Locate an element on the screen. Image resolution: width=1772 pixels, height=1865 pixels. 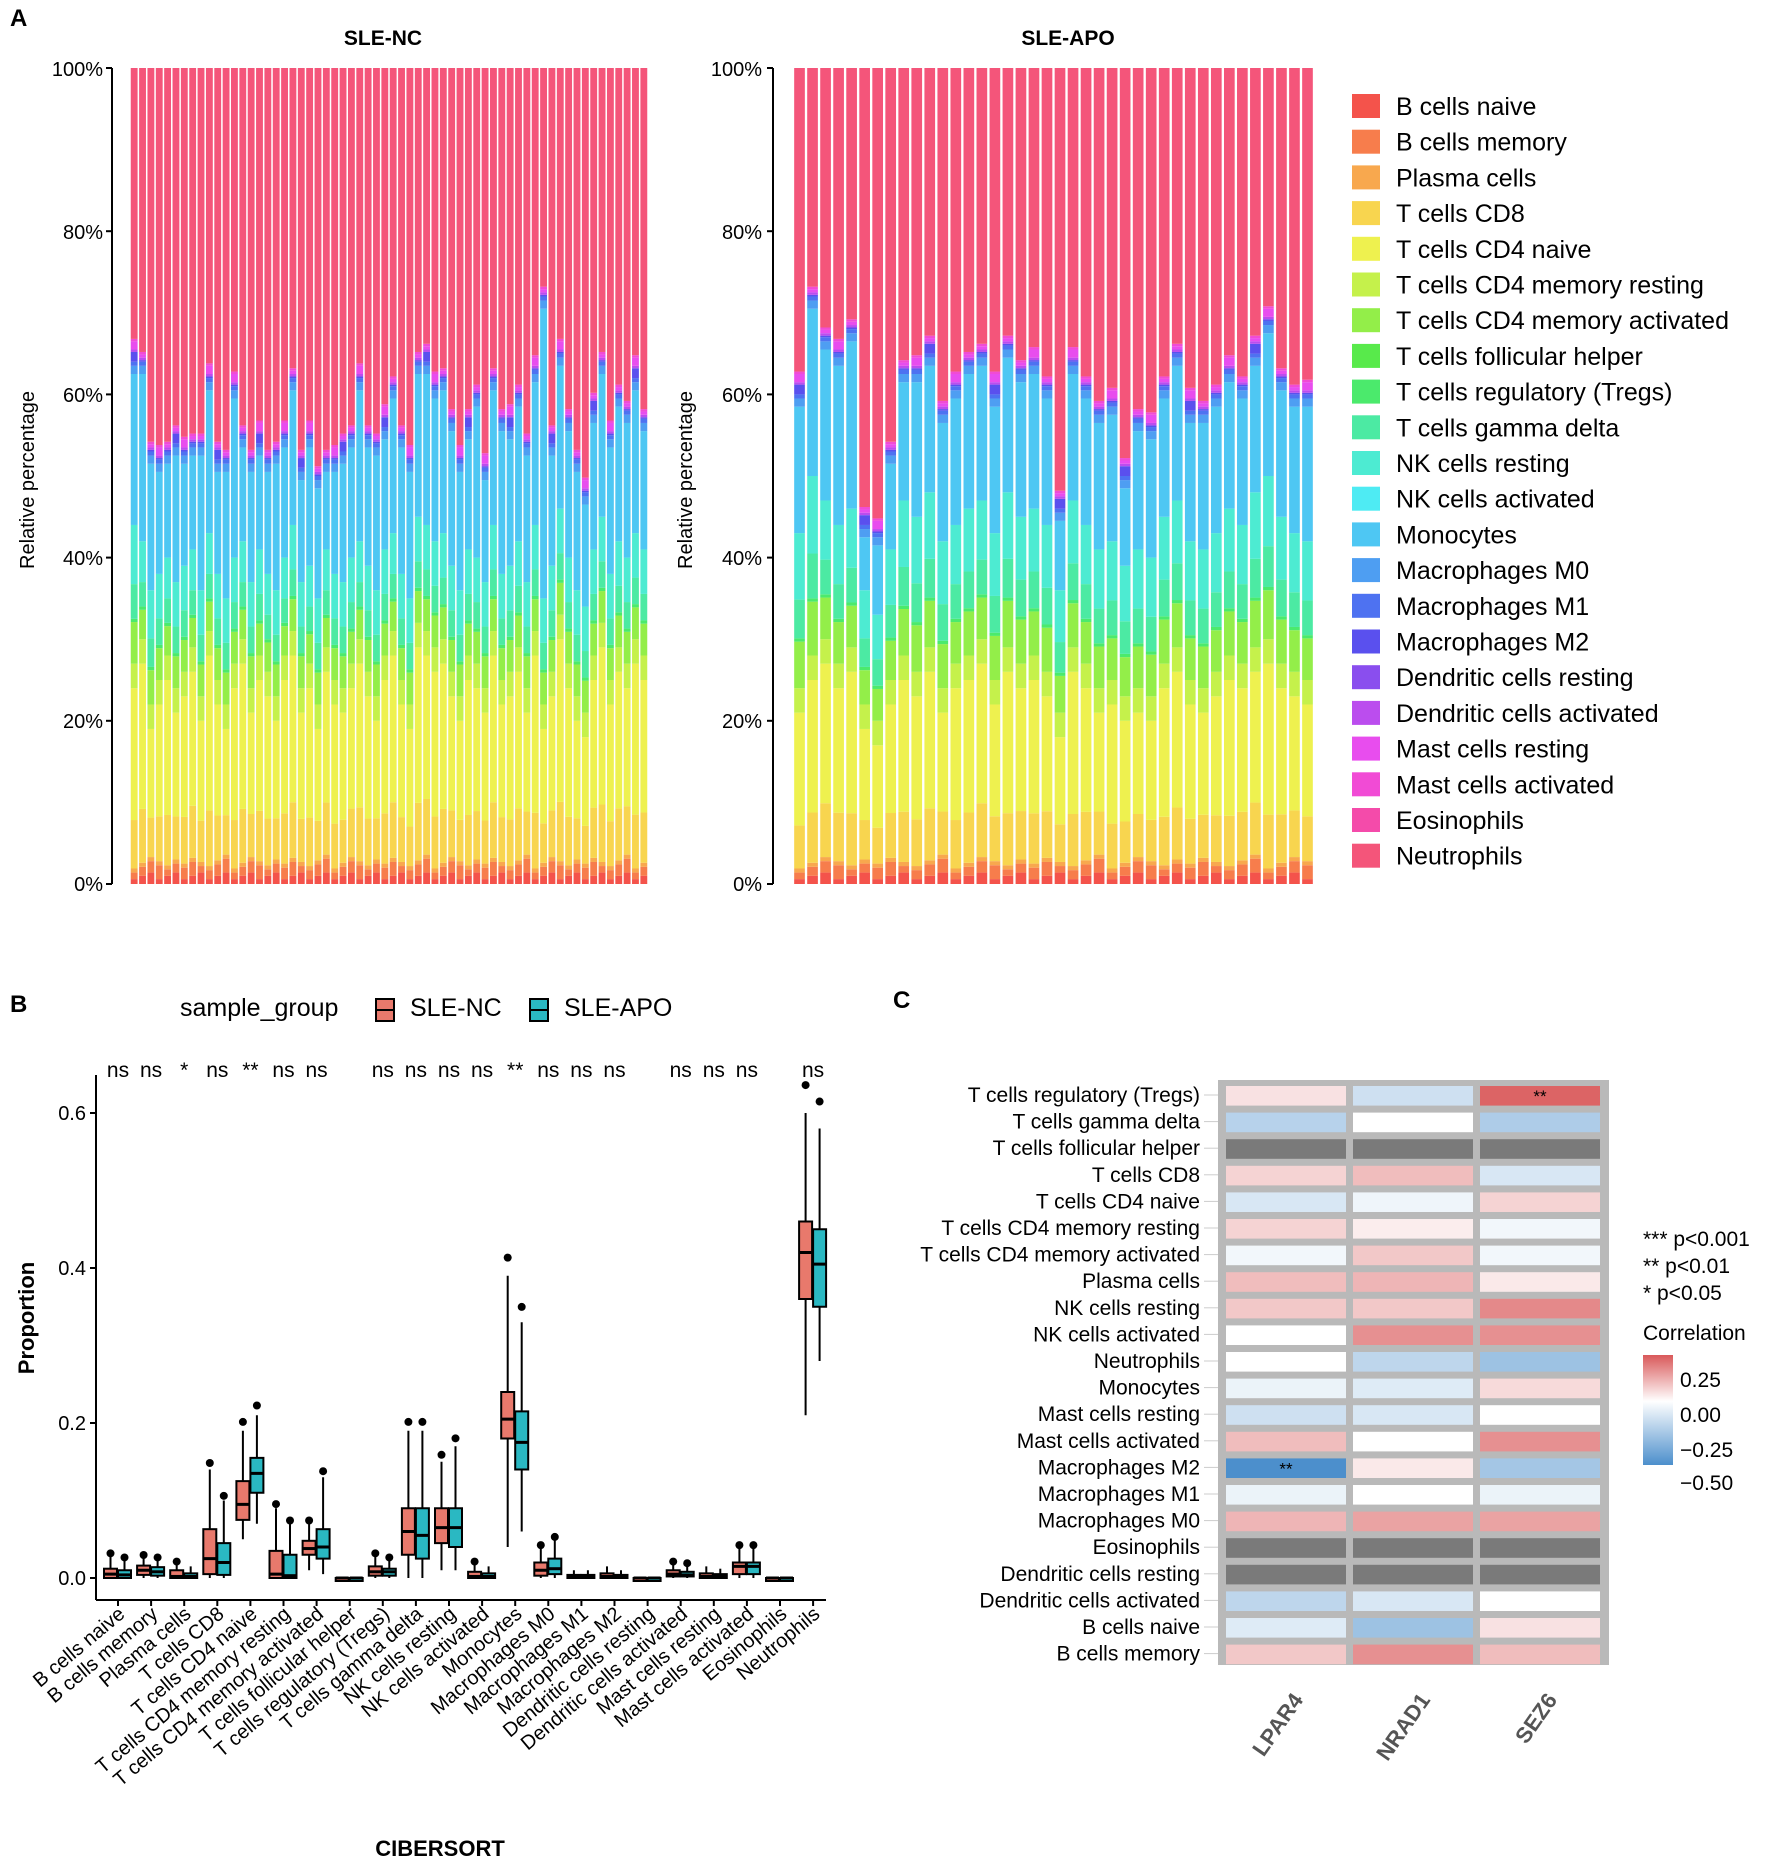
y-axis-label: Relative percentage is located at coordinates (686, 480).